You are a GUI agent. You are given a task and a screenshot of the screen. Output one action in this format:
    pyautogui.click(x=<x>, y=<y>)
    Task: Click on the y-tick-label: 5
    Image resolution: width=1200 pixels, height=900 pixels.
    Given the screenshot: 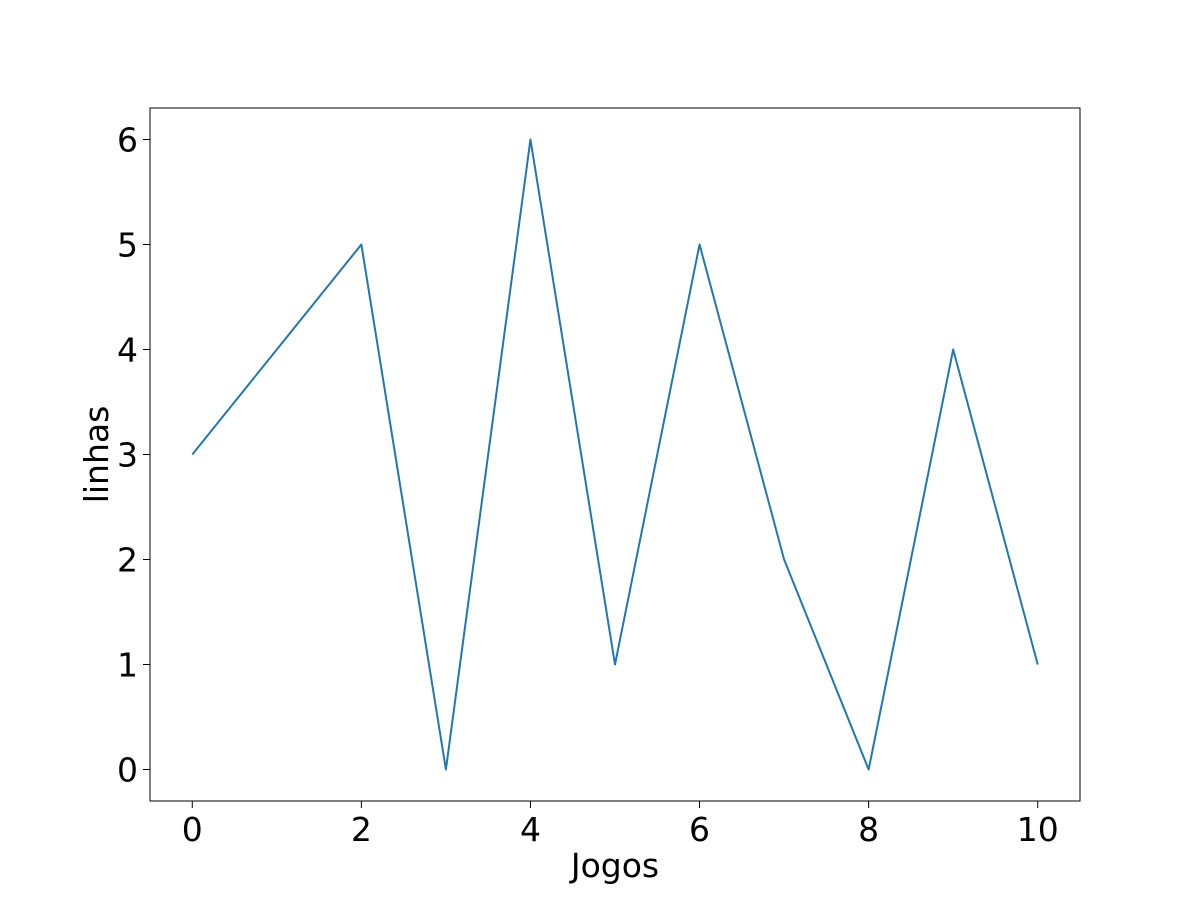 What is the action you would take?
    pyautogui.click(x=127, y=245)
    